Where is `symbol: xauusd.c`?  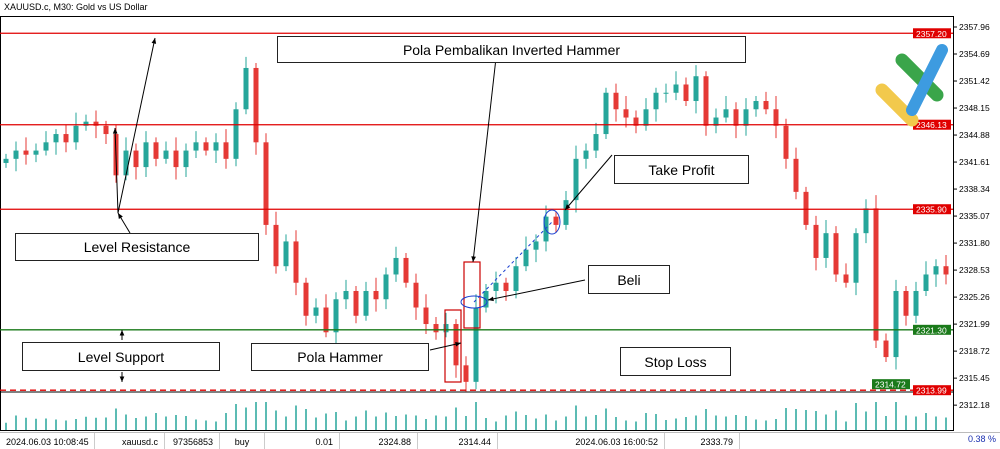
symbol: xauusd.c is located at coordinates (130, 441).